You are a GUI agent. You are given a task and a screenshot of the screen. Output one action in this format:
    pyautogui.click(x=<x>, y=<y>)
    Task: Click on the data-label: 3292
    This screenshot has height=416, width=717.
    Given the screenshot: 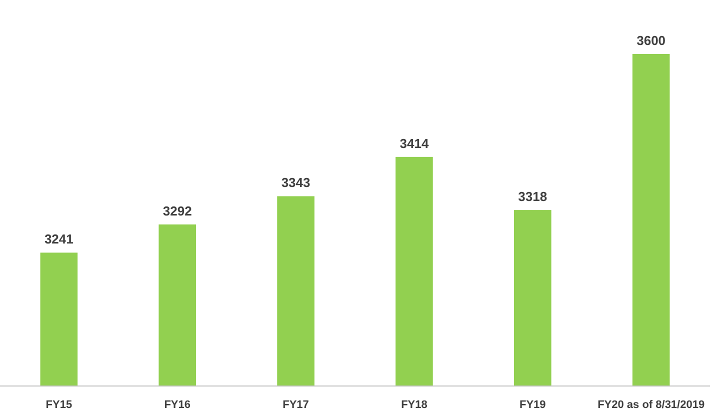 What is the action you would take?
    pyautogui.click(x=177, y=210)
    